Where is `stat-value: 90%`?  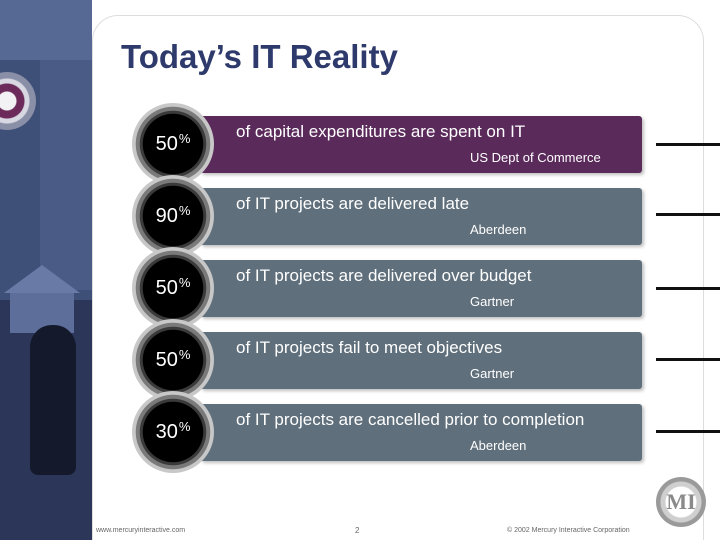 stat-value: 90% is located at coordinates (173, 215).